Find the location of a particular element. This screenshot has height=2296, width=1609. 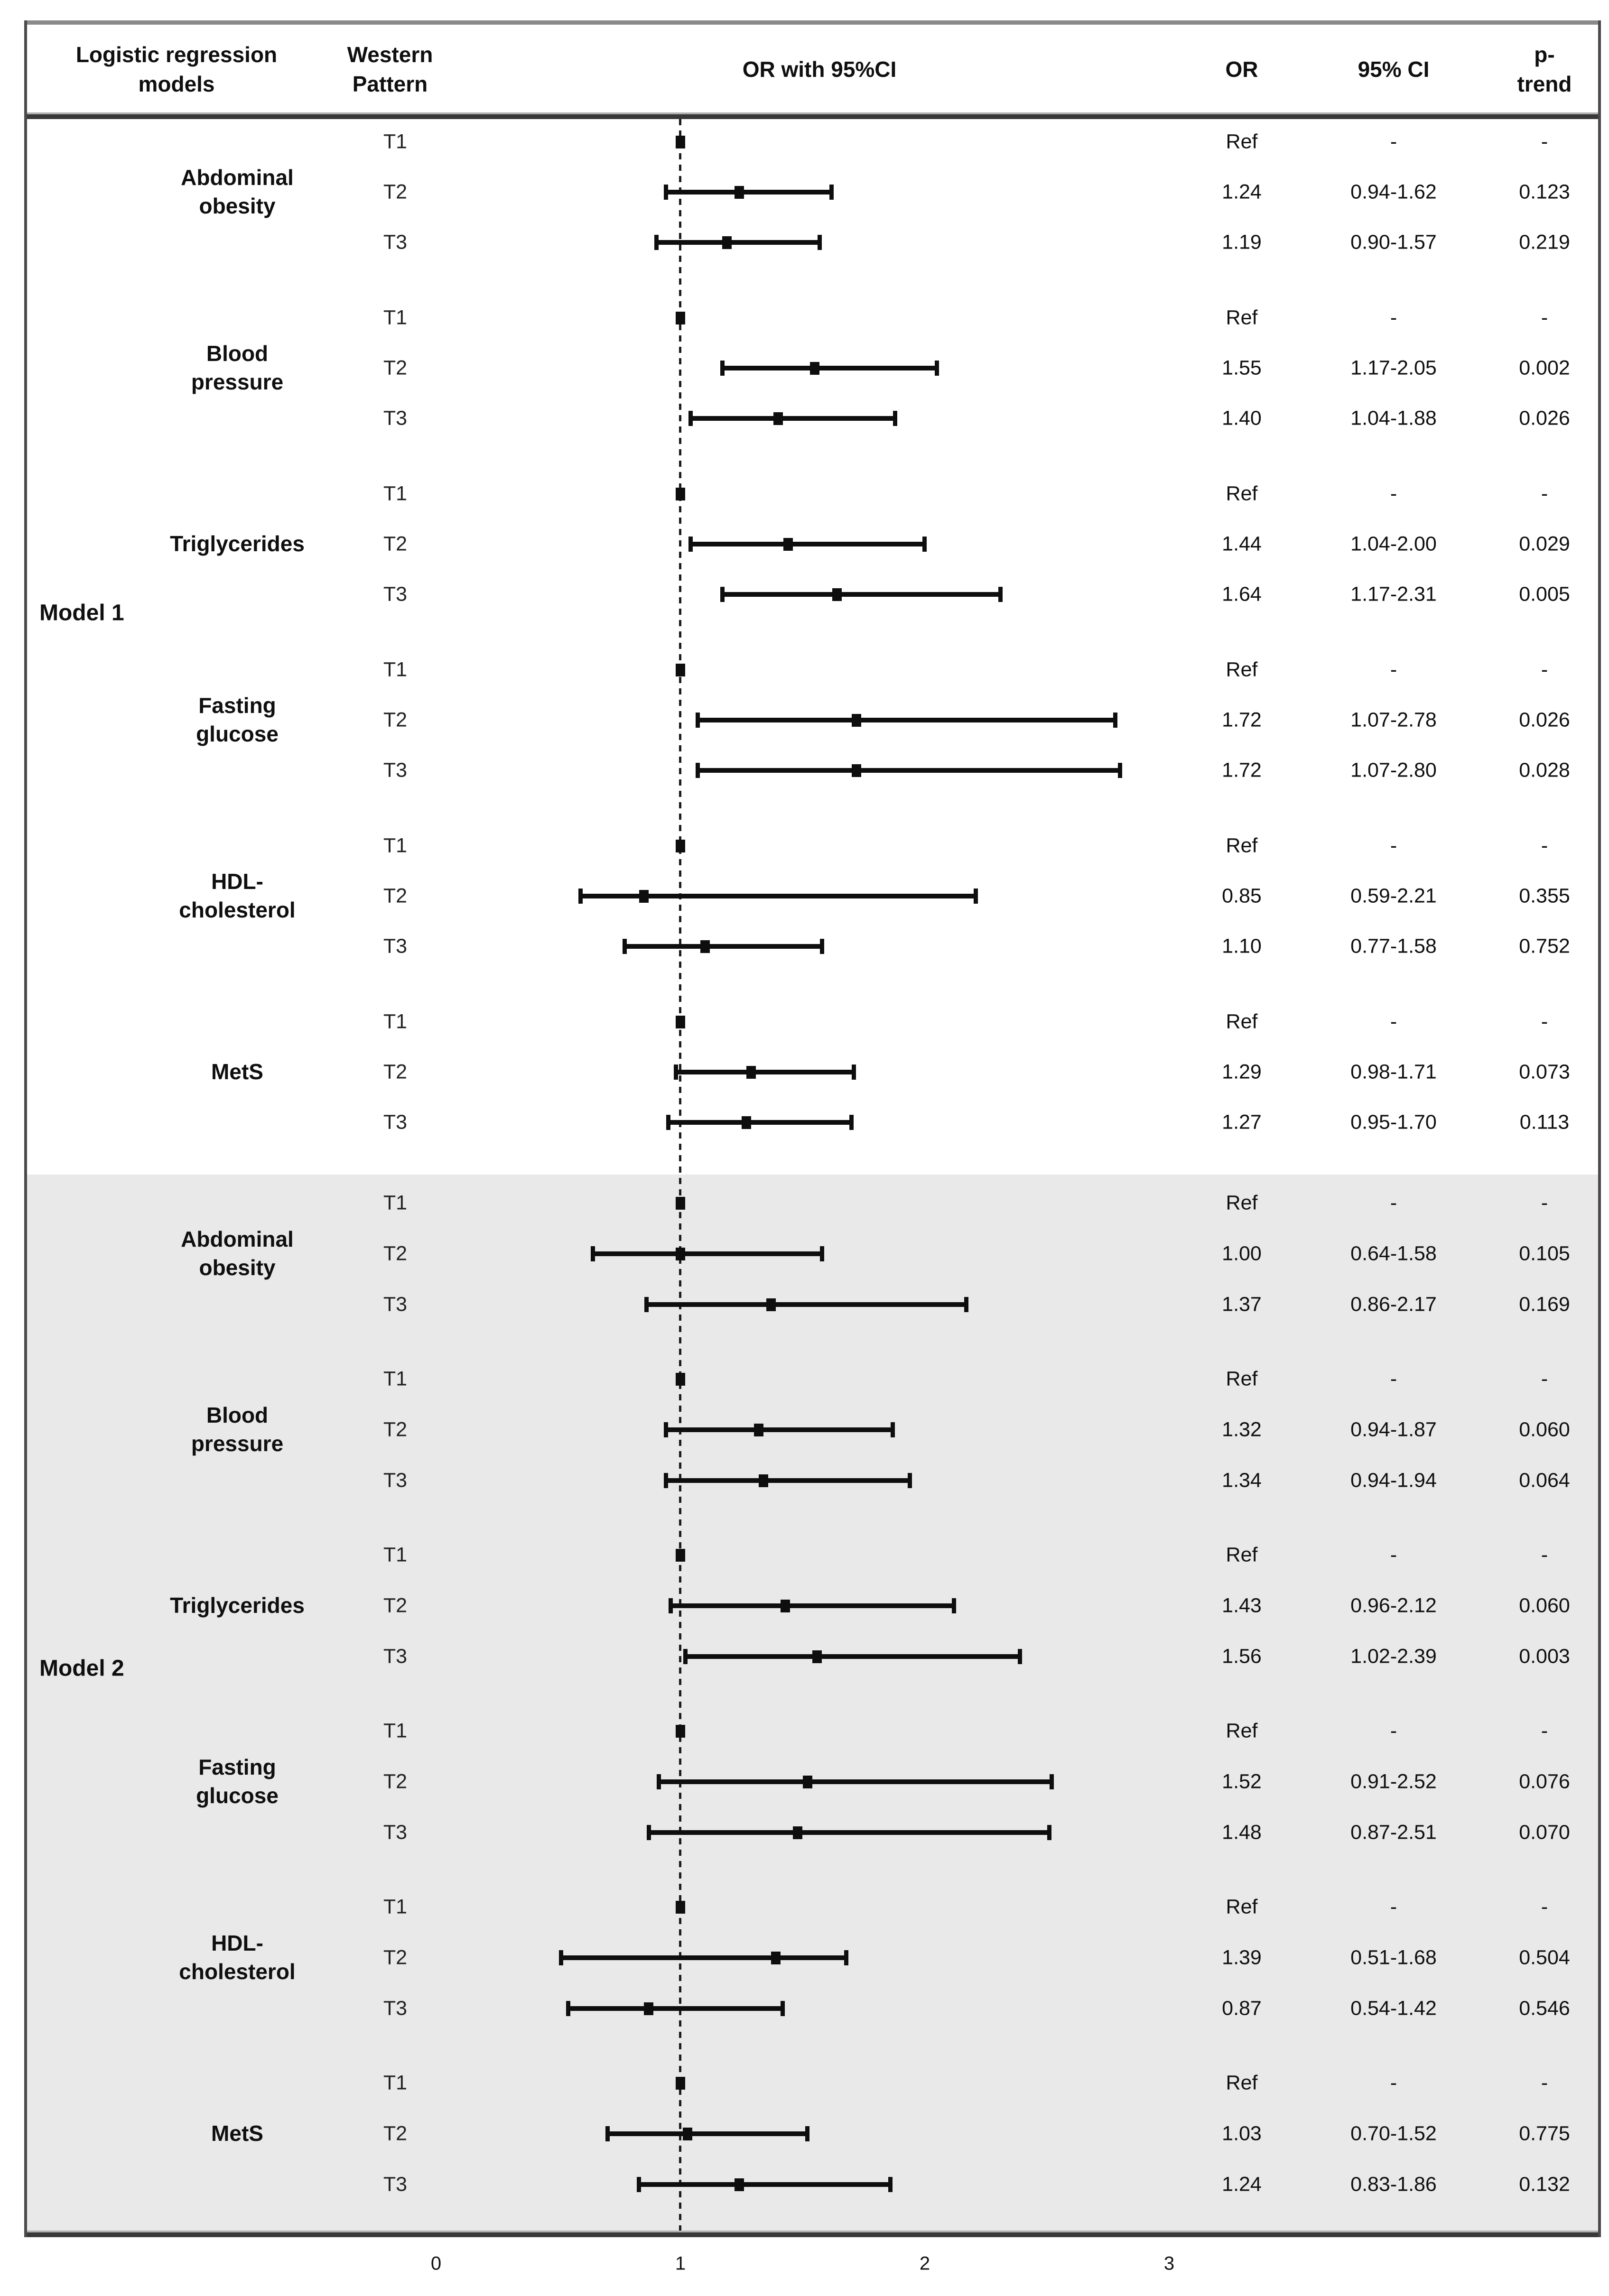

ci-value: 0.94-1.62 is located at coordinates (1394, 192).